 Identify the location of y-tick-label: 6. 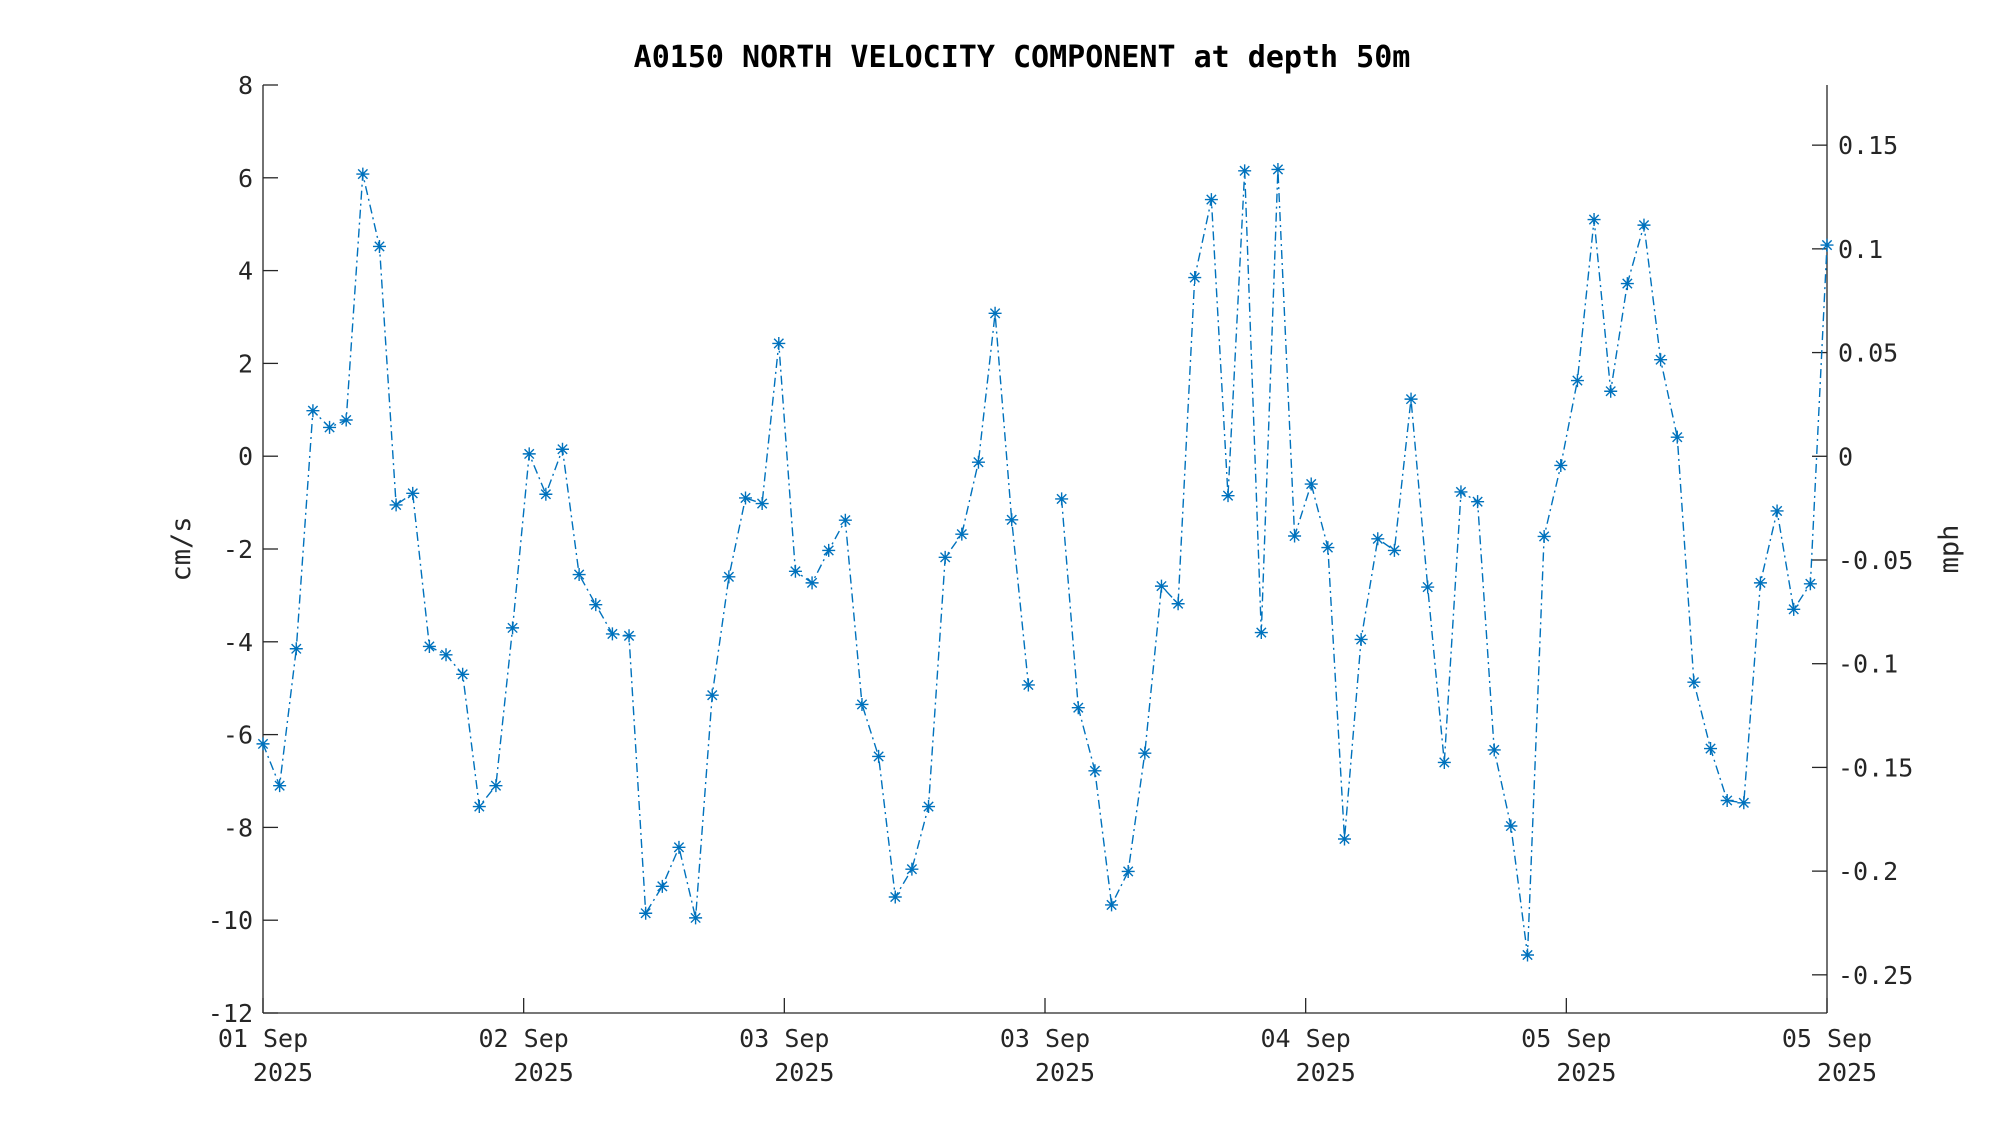
(245, 178).